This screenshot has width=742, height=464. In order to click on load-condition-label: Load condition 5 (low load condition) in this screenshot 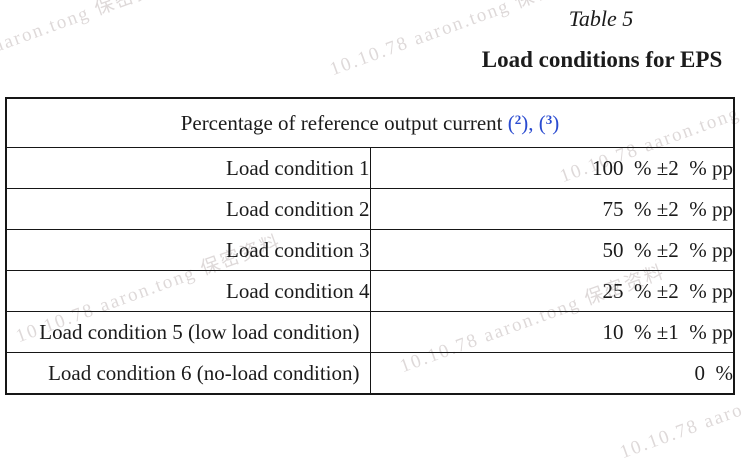, I will do `click(188, 332)`.